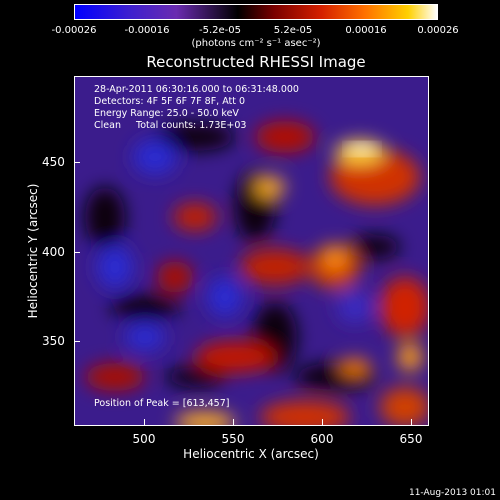 This screenshot has width=500, height=500. I want to click on colorbar-tick: 5.2e-05, so click(293, 30).